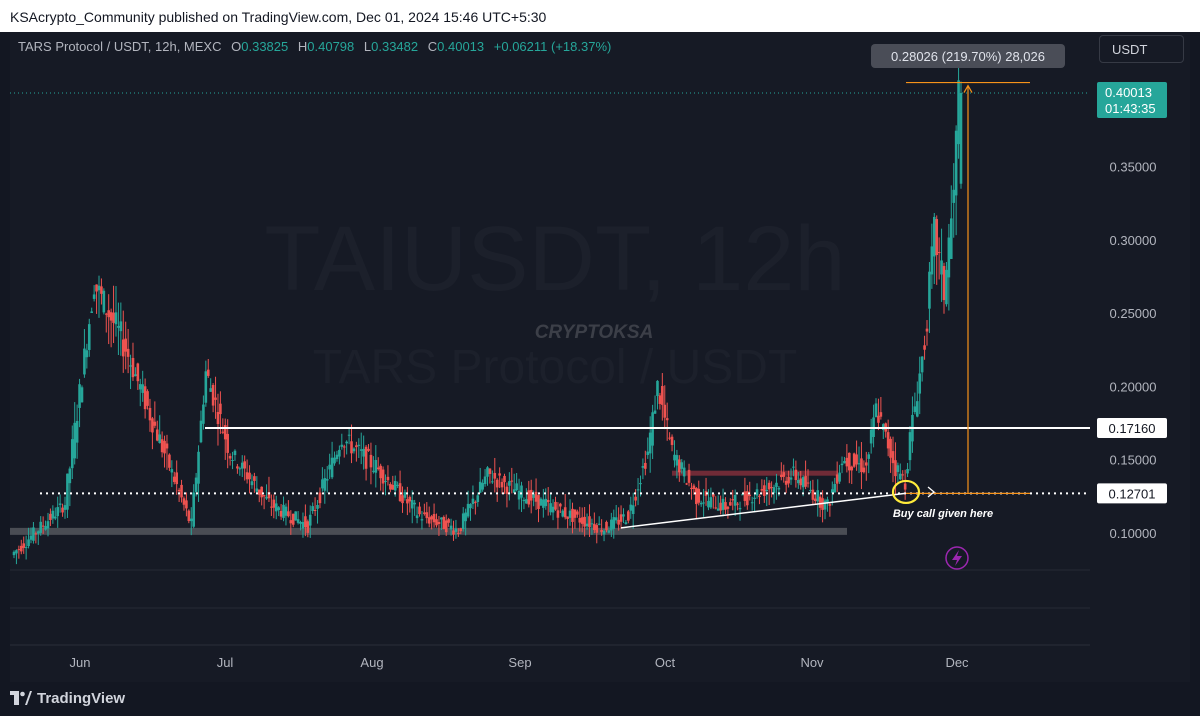  What do you see at coordinates (367, 46) in the screenshot?
I see `legend-low-label: L` at bounding box center [367, 46].